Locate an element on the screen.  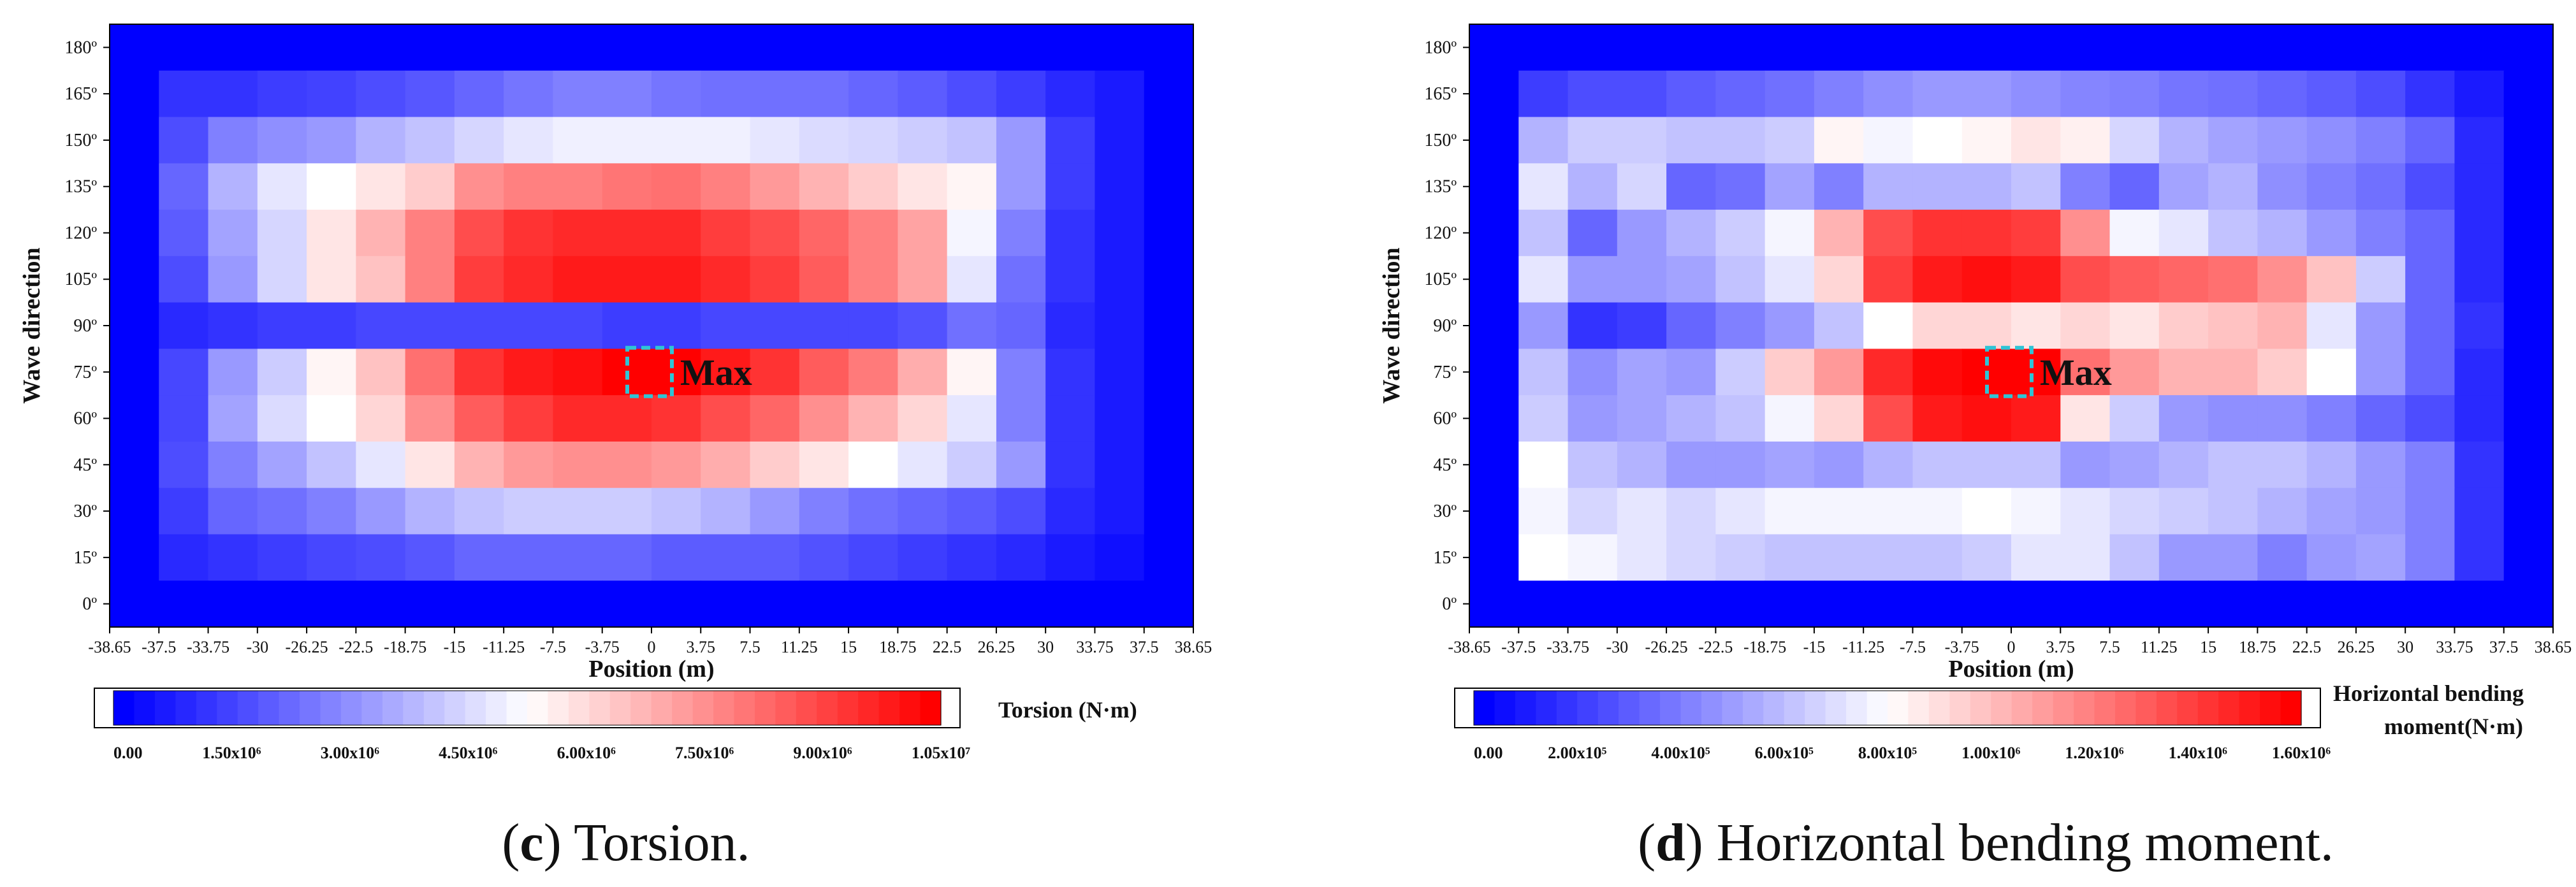
colorbar-inner-frame is located at coordinates (527, 708).